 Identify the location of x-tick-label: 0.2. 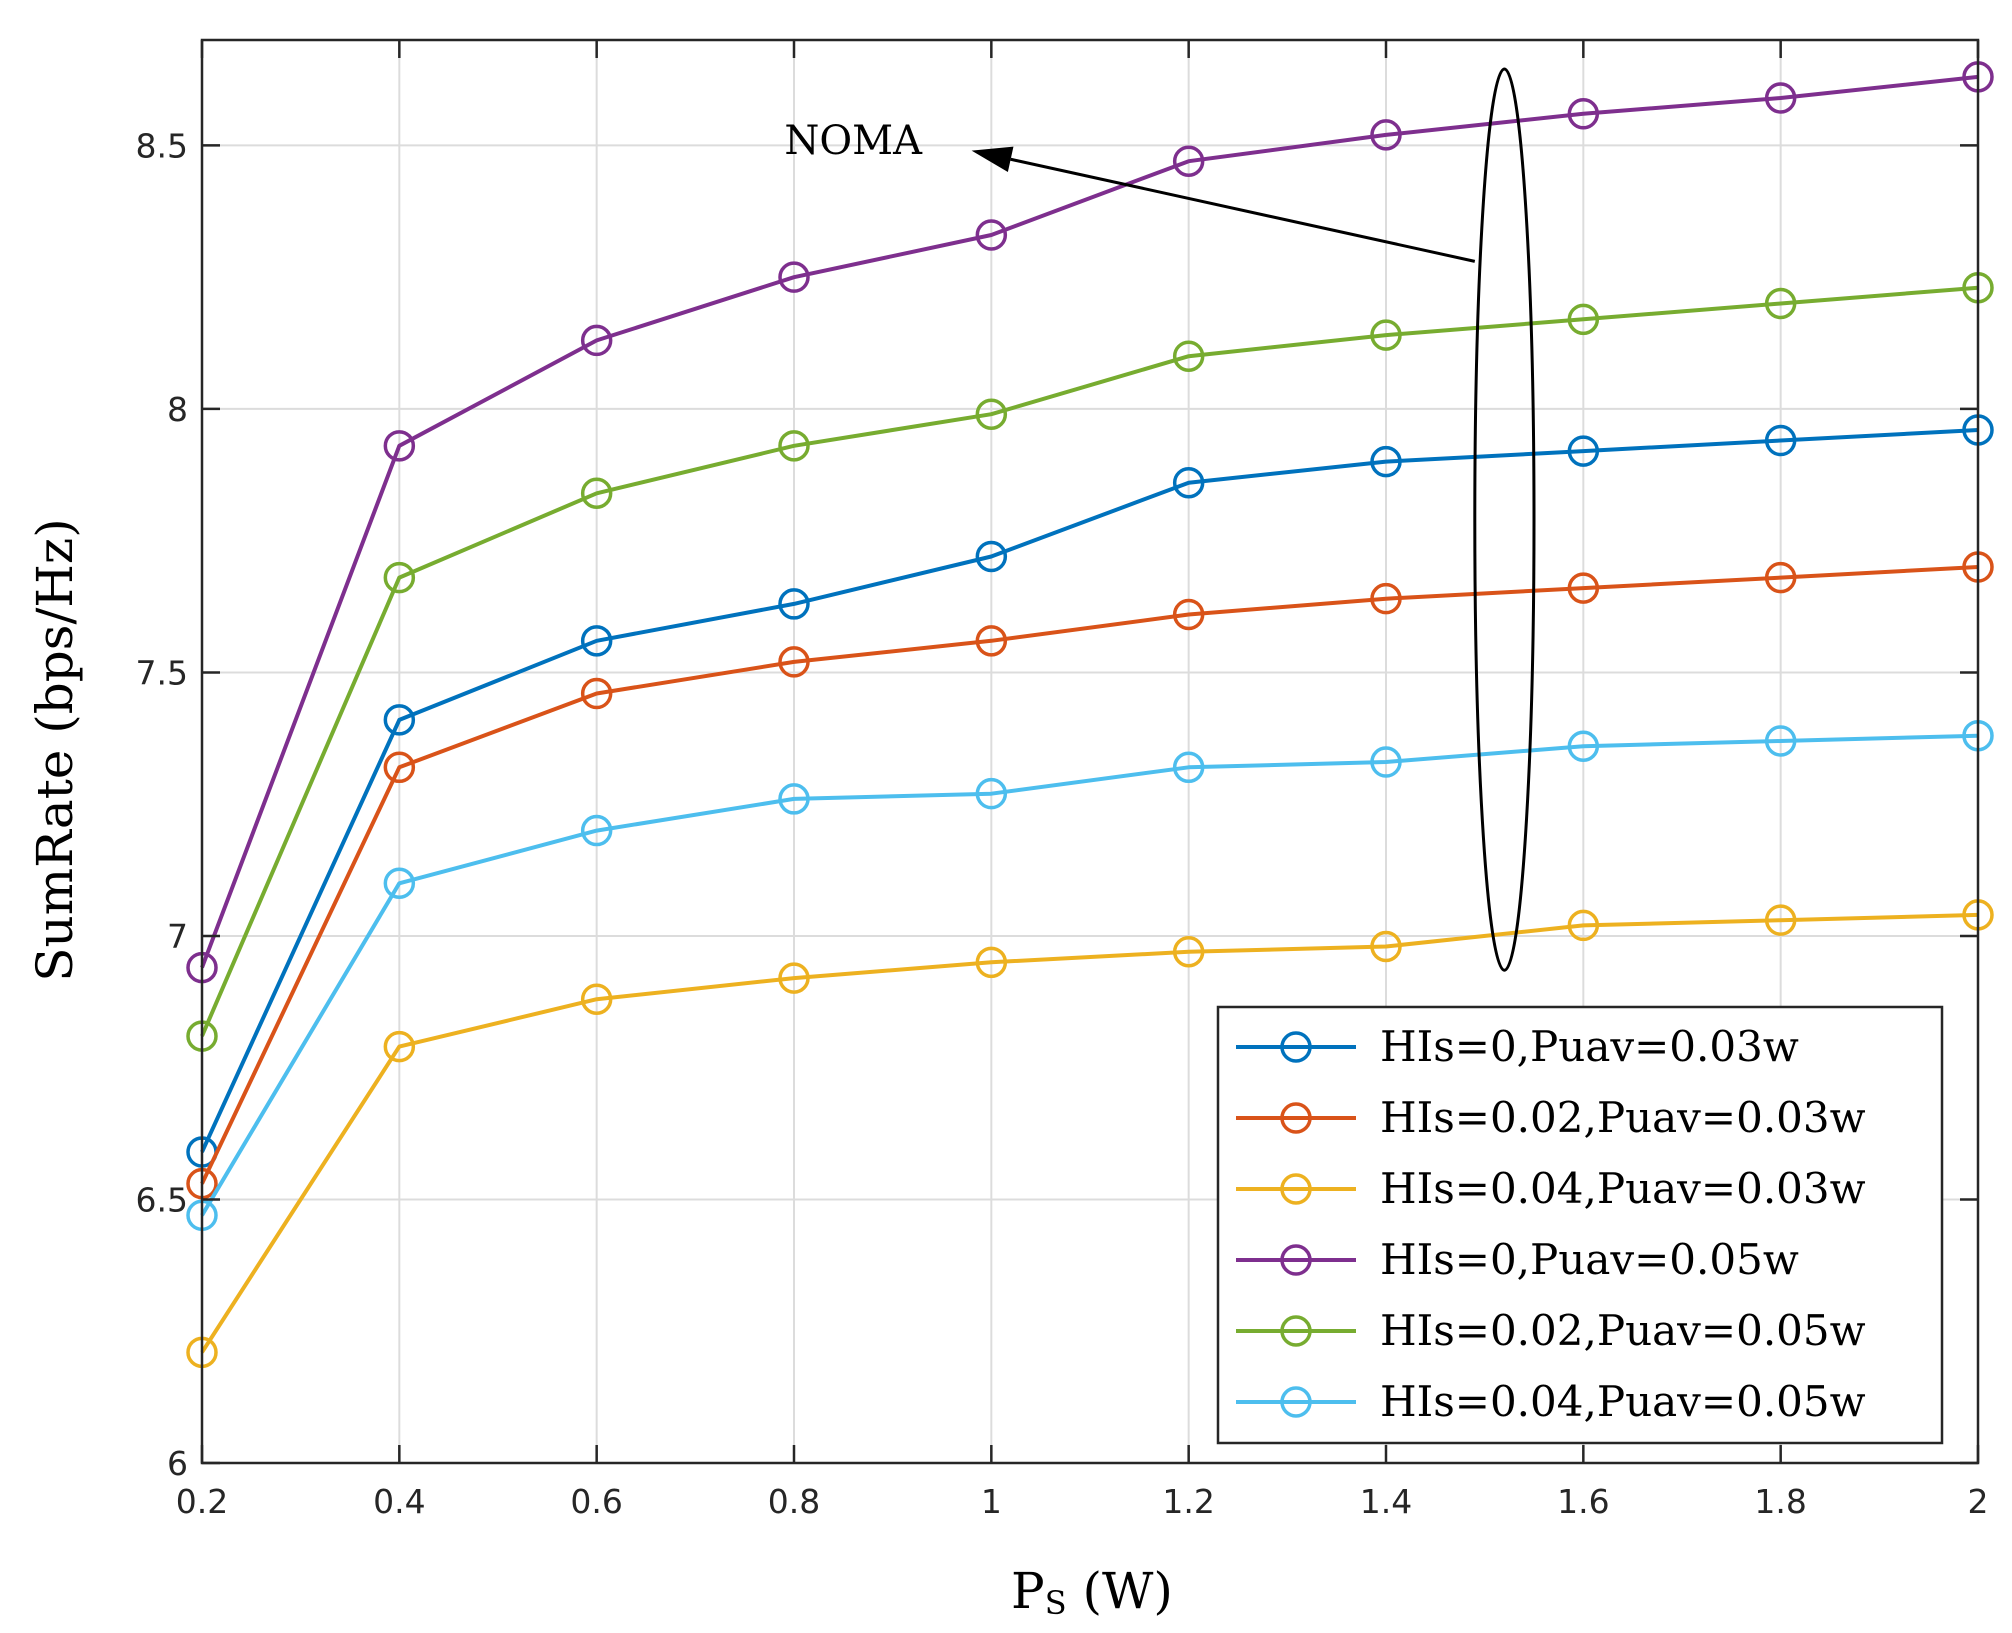
(202, 1501).